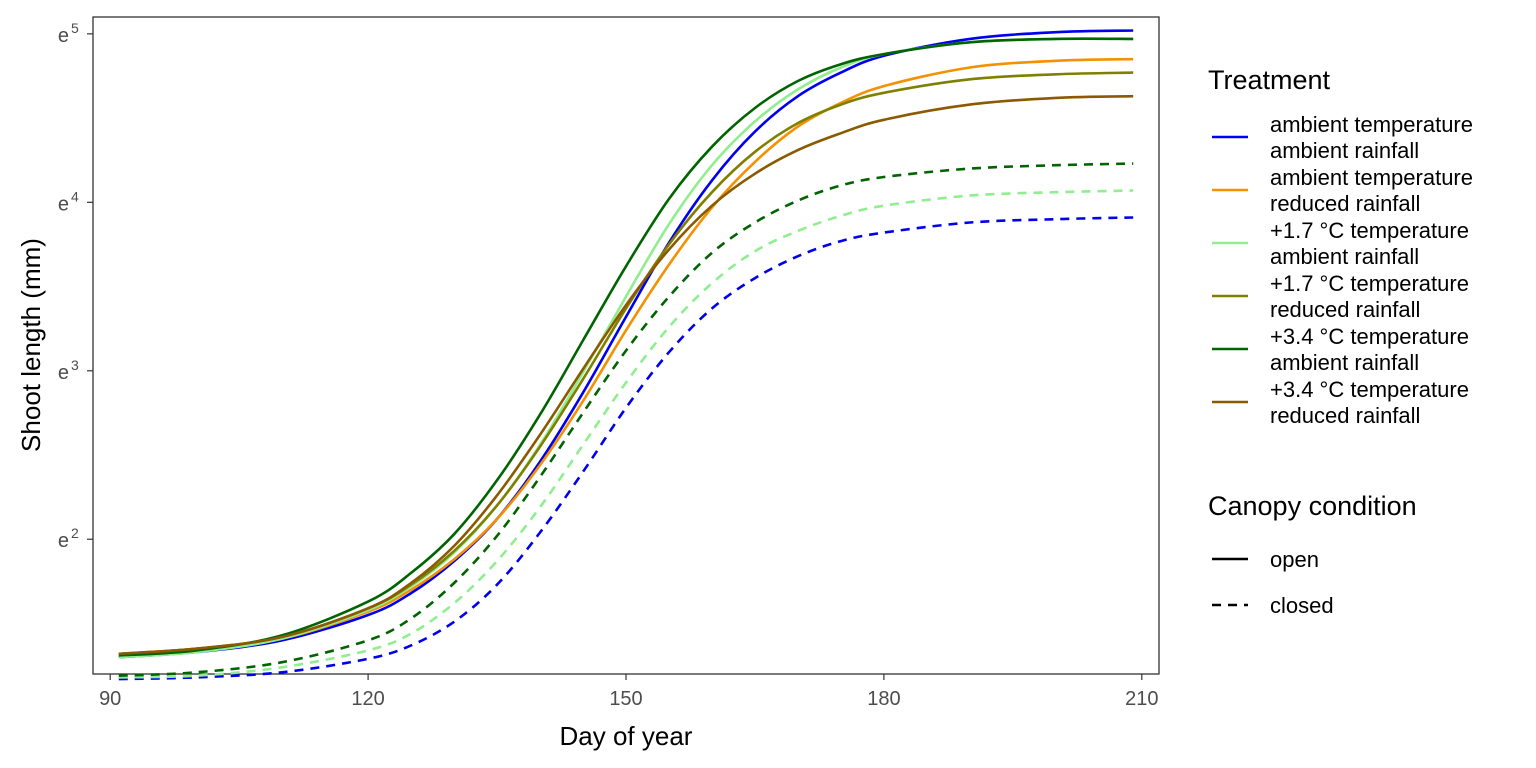  What do you see at coordinates (1269, 80) in the screenshot?
I see `legend-treatment-title: Treatment` at bounding box center [1269, 80].